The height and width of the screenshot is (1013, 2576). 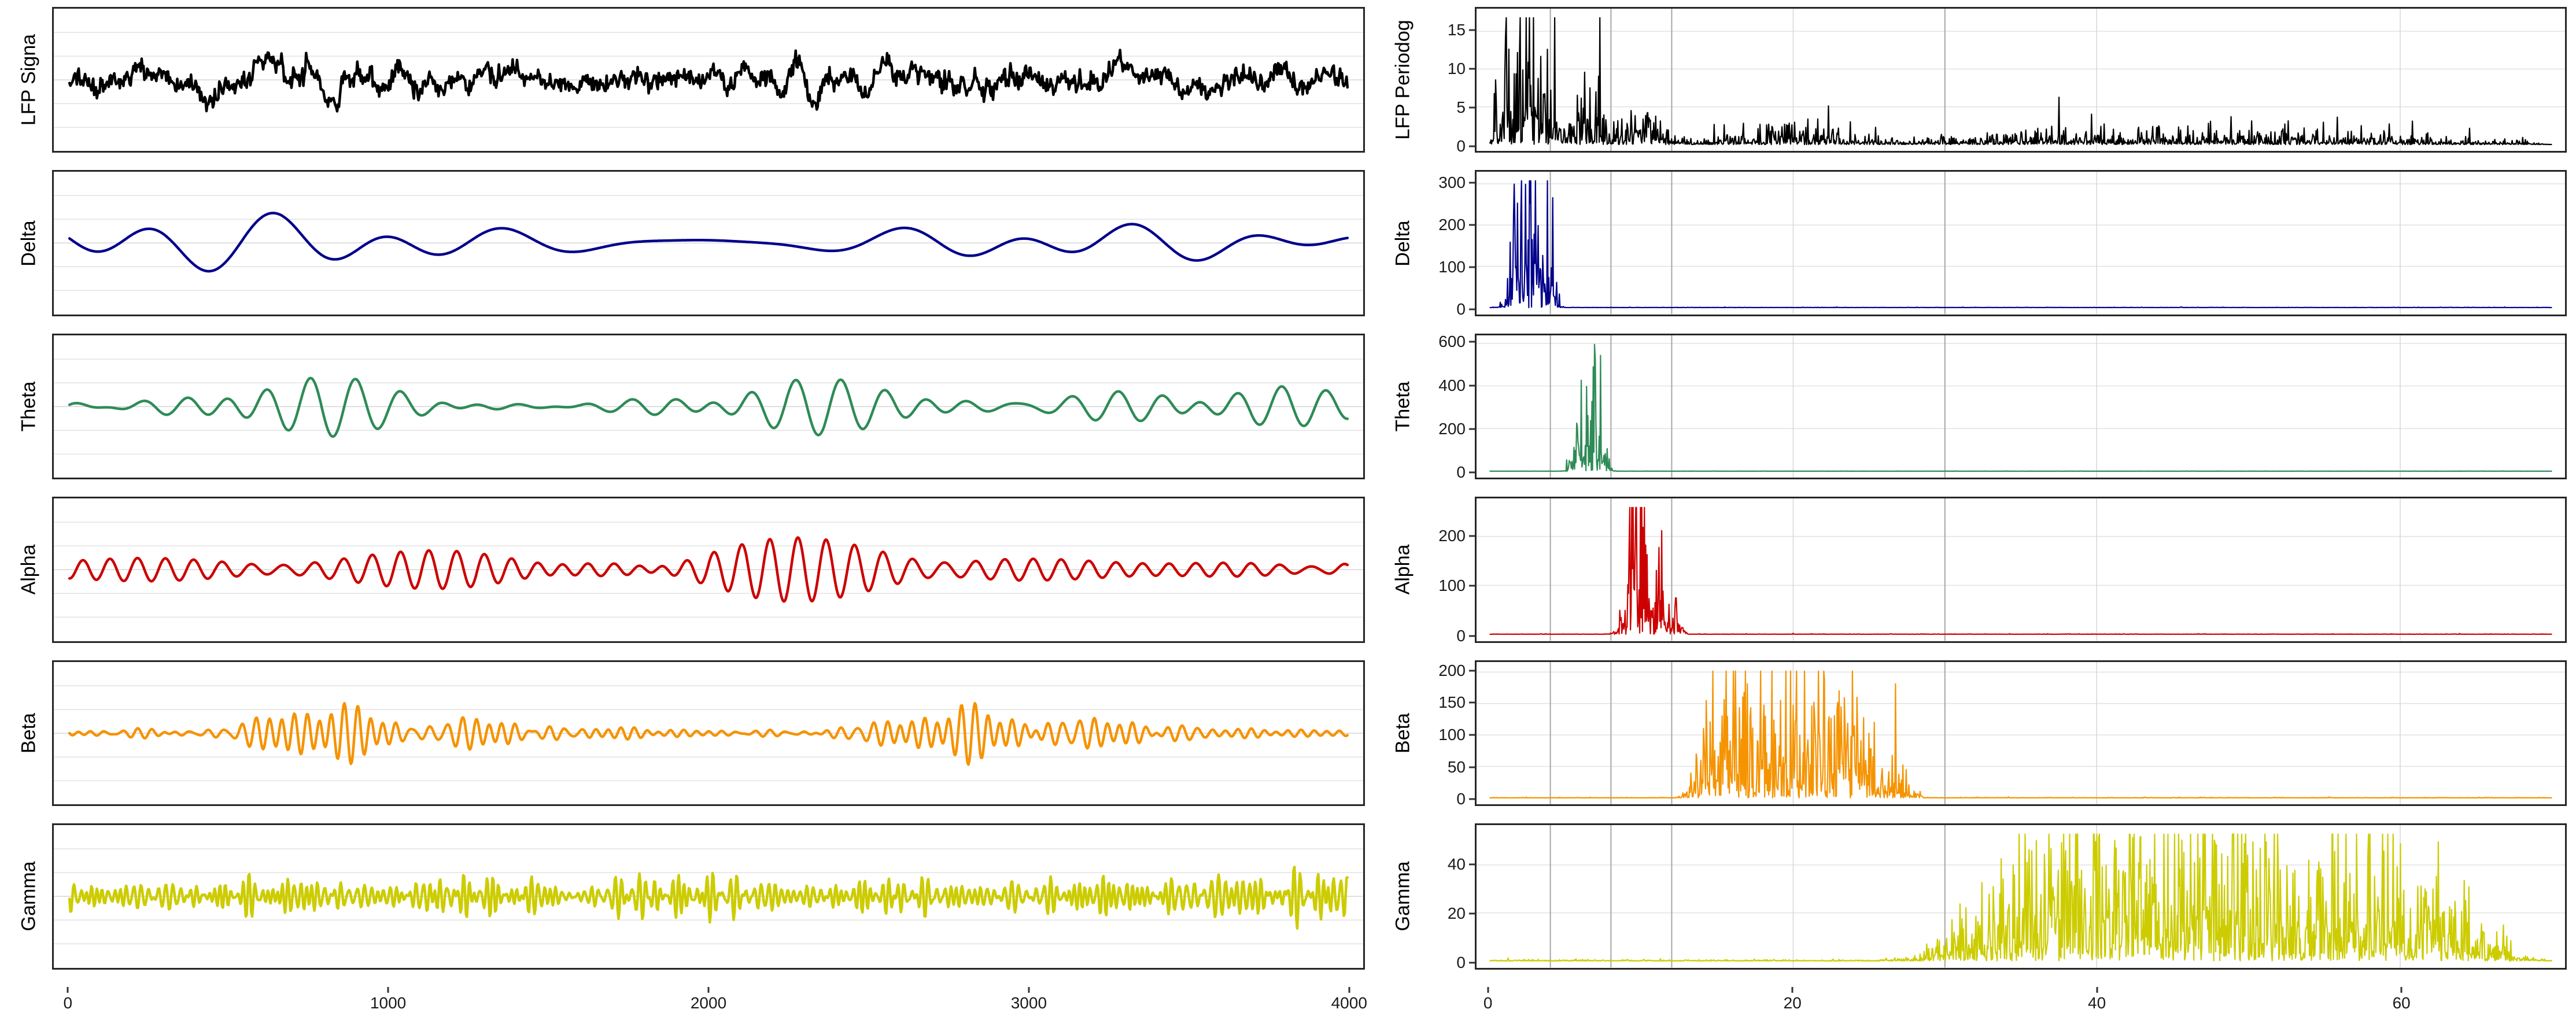 I want to click on x-tick-label: 20, so click(x=1792, y=1002).